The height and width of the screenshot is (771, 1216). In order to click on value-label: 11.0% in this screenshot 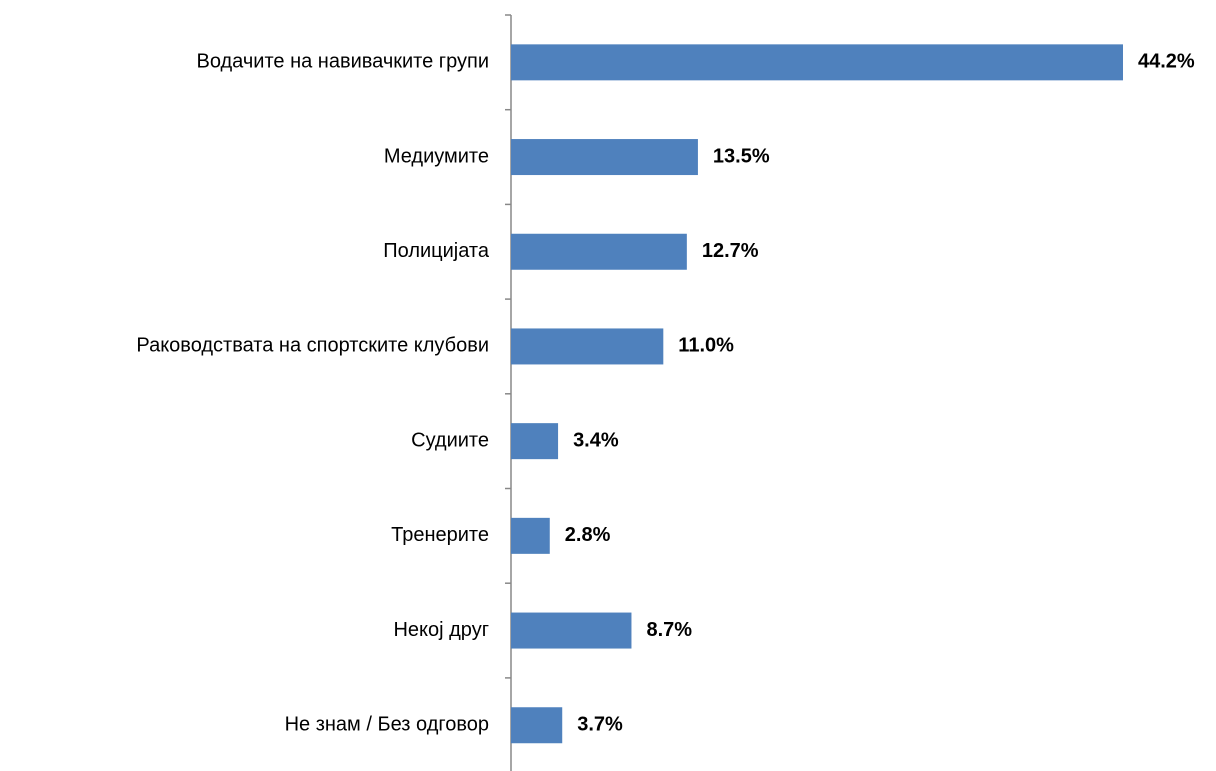, I will do `click(706, 346)`.